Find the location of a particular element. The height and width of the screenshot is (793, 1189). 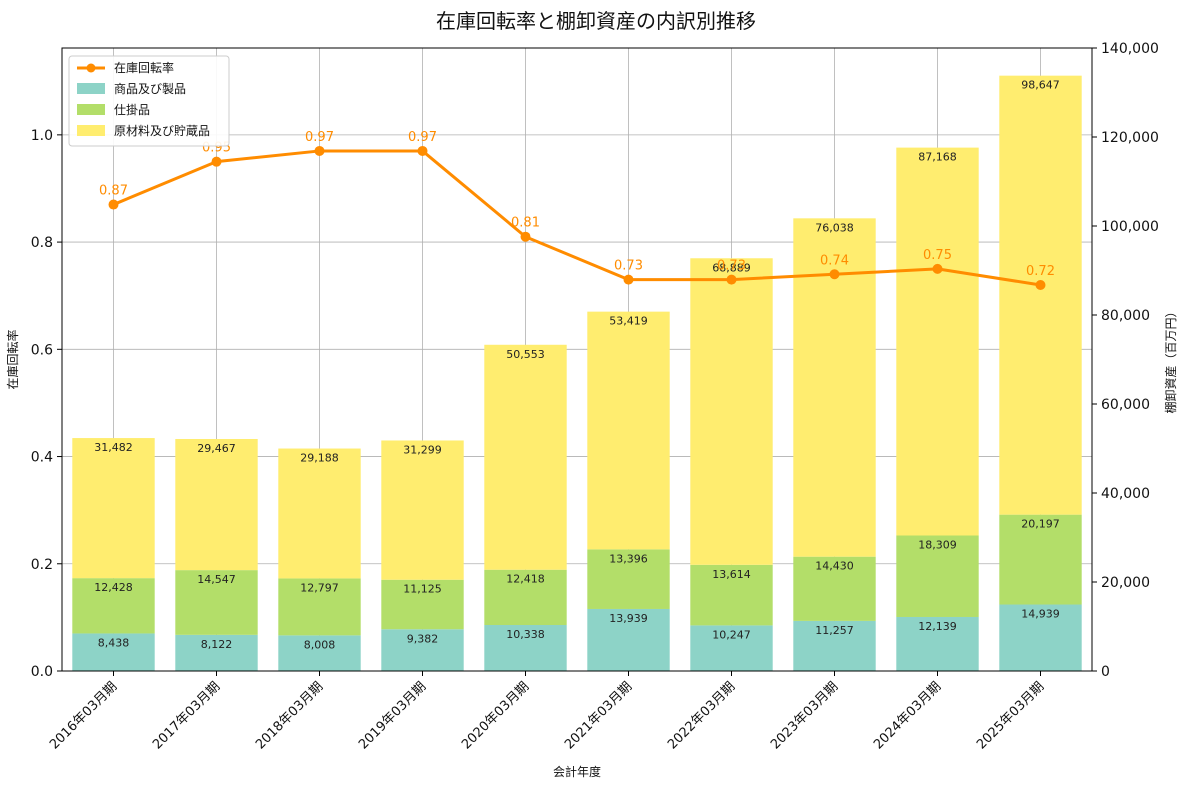

bar-label-仕掛品-0: 12,428 is located at coordinates (113, 587).